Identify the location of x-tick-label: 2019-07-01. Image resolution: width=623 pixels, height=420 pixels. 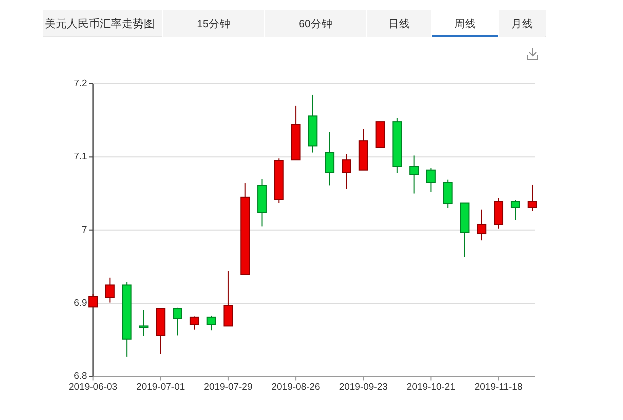
(161, 388).